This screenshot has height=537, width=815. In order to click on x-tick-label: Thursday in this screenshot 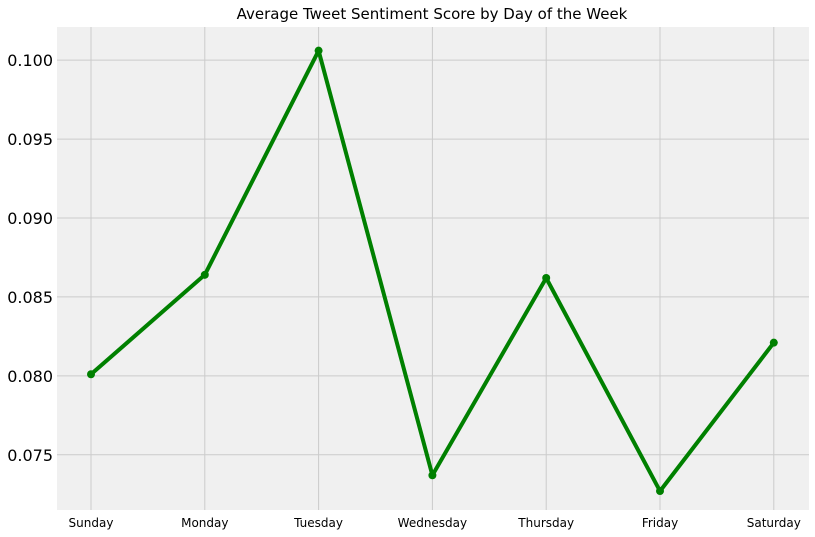, I will do `click(545, 523)`.